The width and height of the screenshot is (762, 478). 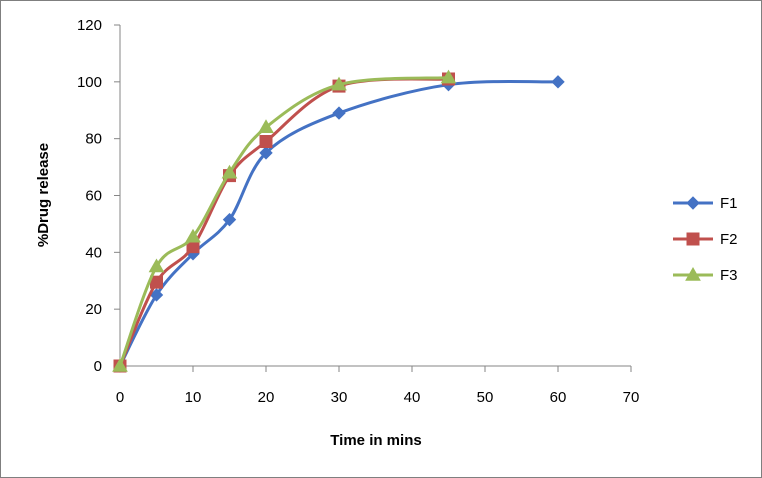 I want to click on data-point-f2, so click(x=266, y=142).